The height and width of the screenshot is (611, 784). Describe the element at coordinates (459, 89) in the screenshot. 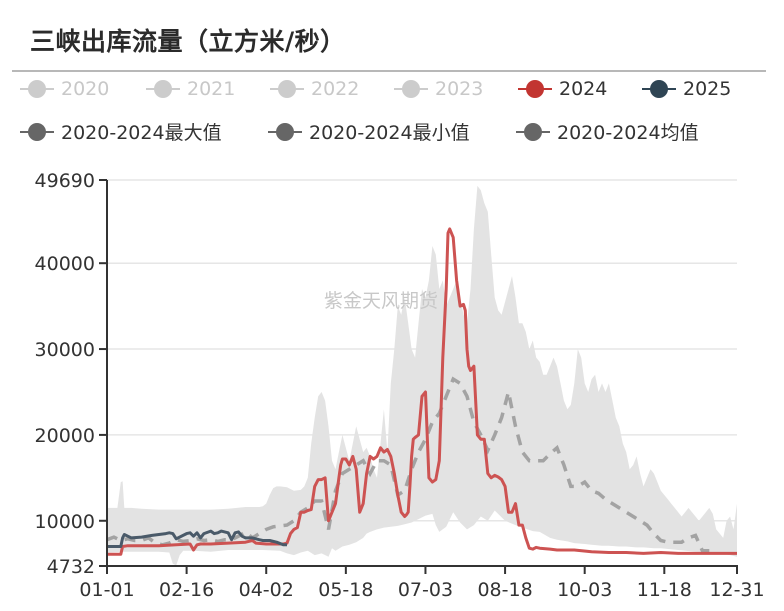

I see `legend-label: 2023` at that location.